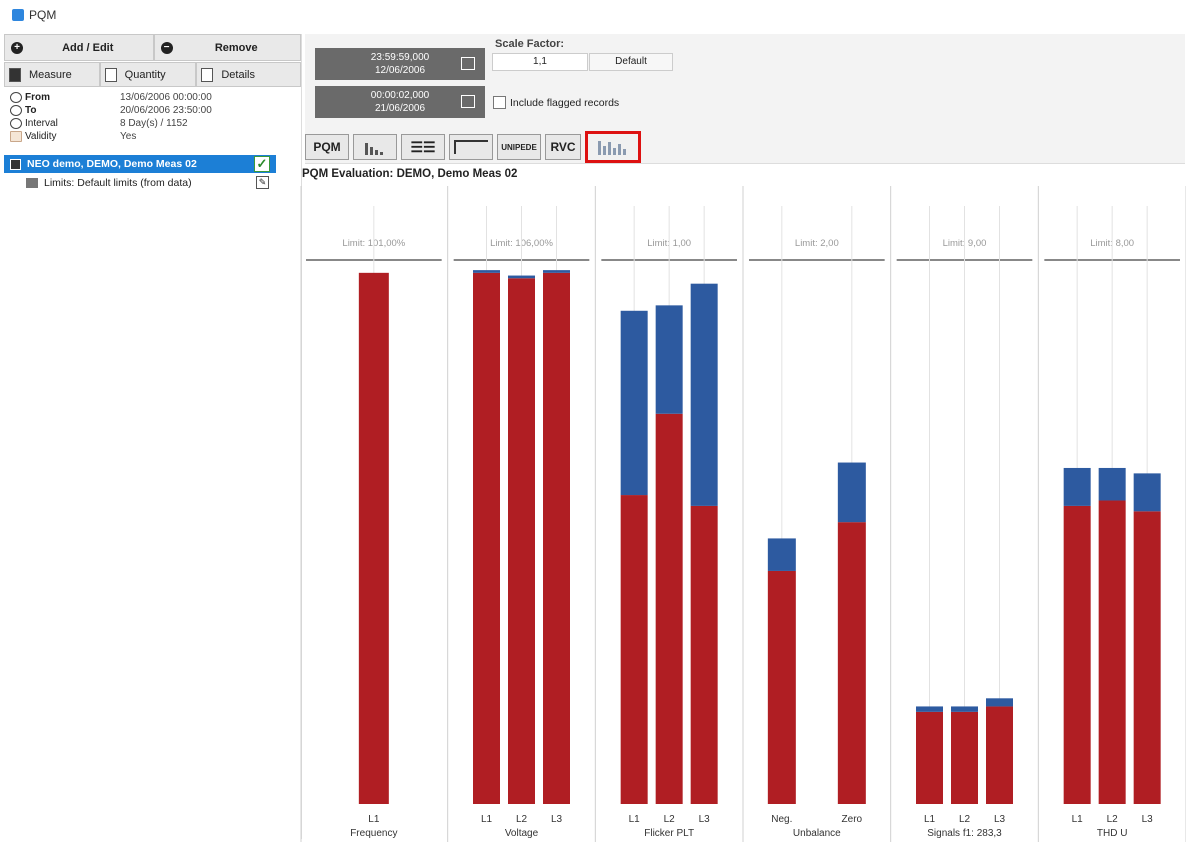 This screenshot has width=1190, height=843. I want to click on start-date: 12/06/2006, so click(400, 70).